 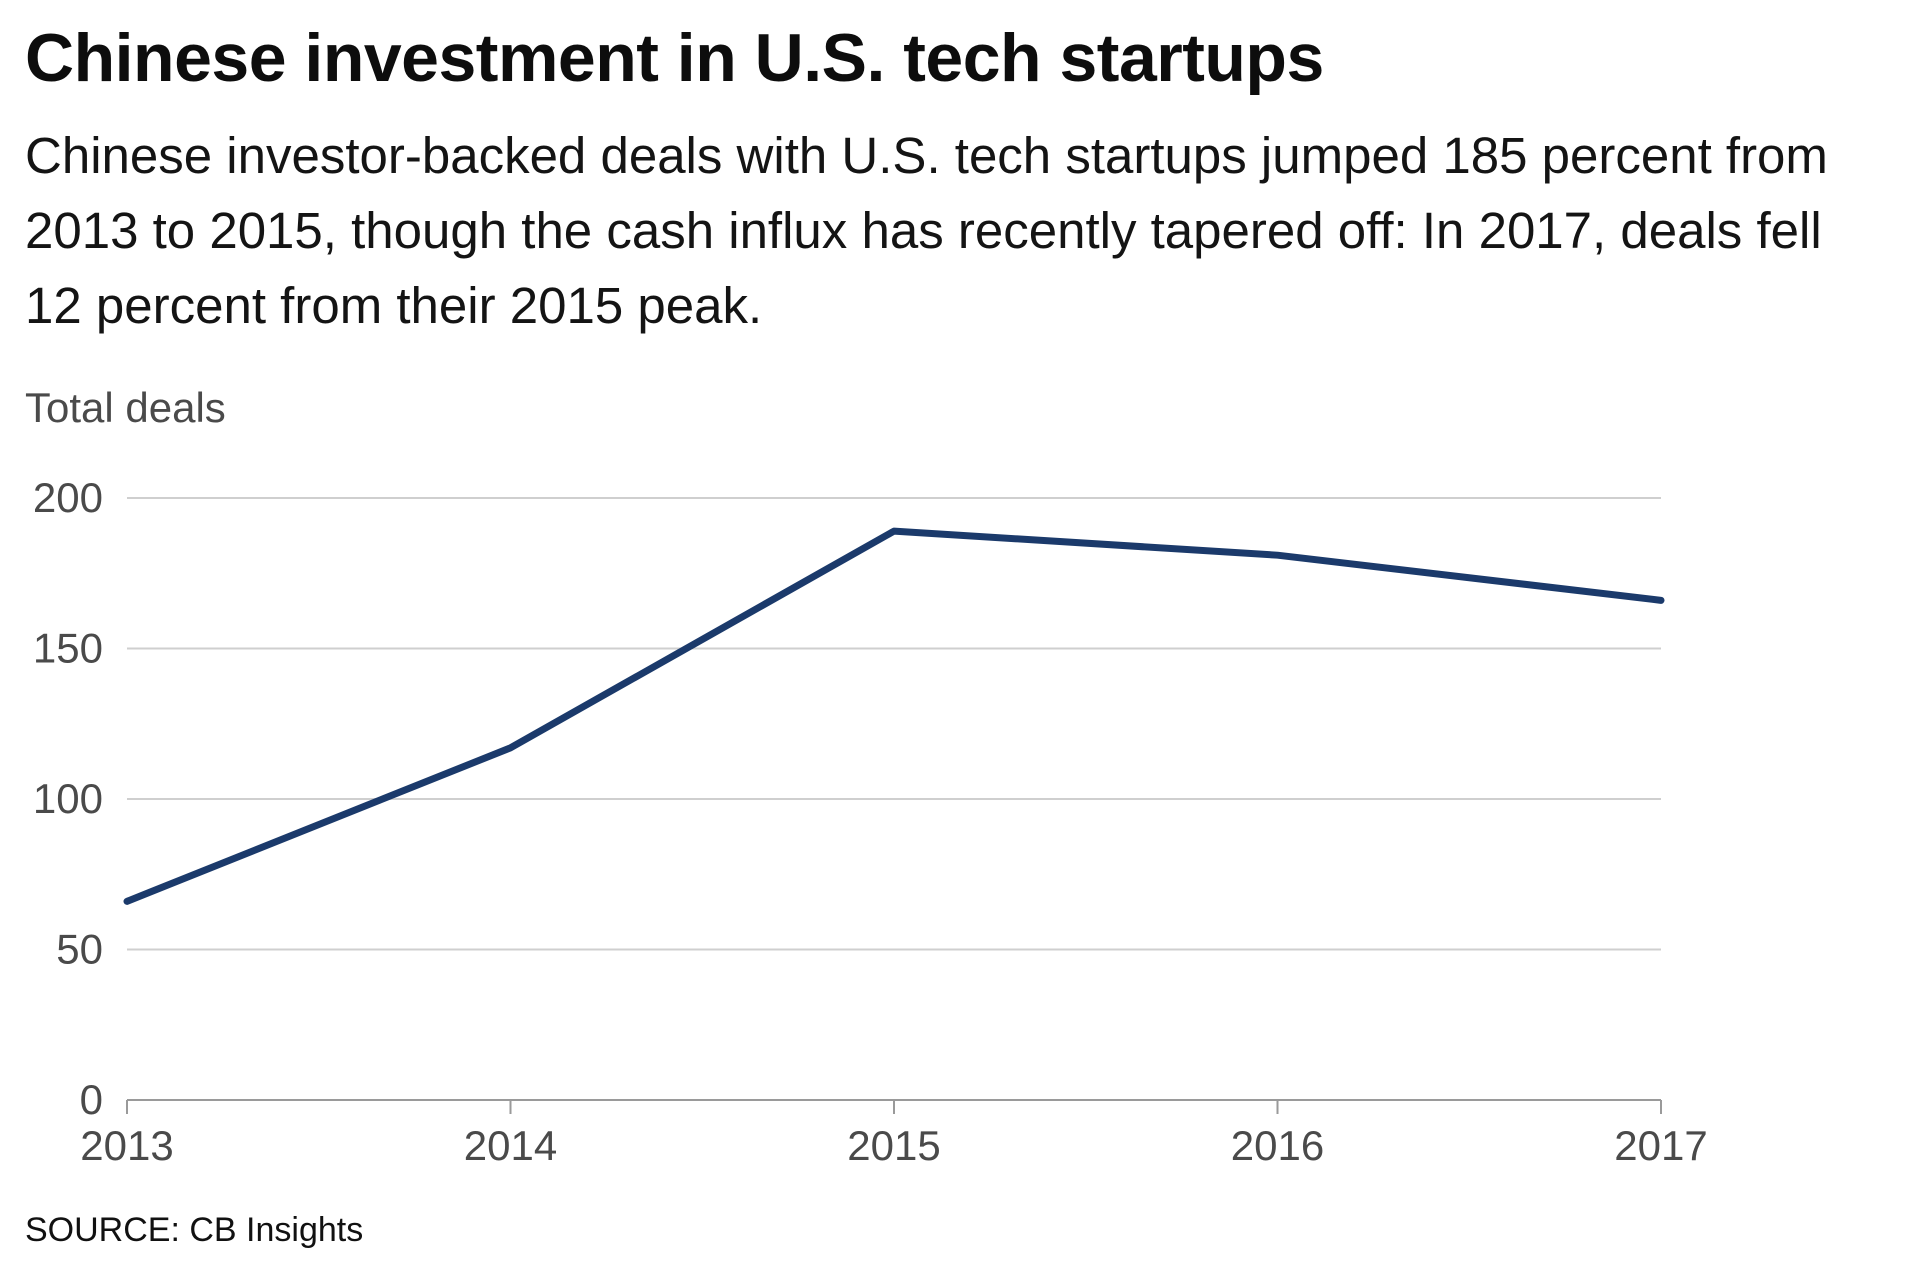 I want to click on y-tick-label-150: 150, so click(x=68, y=648).